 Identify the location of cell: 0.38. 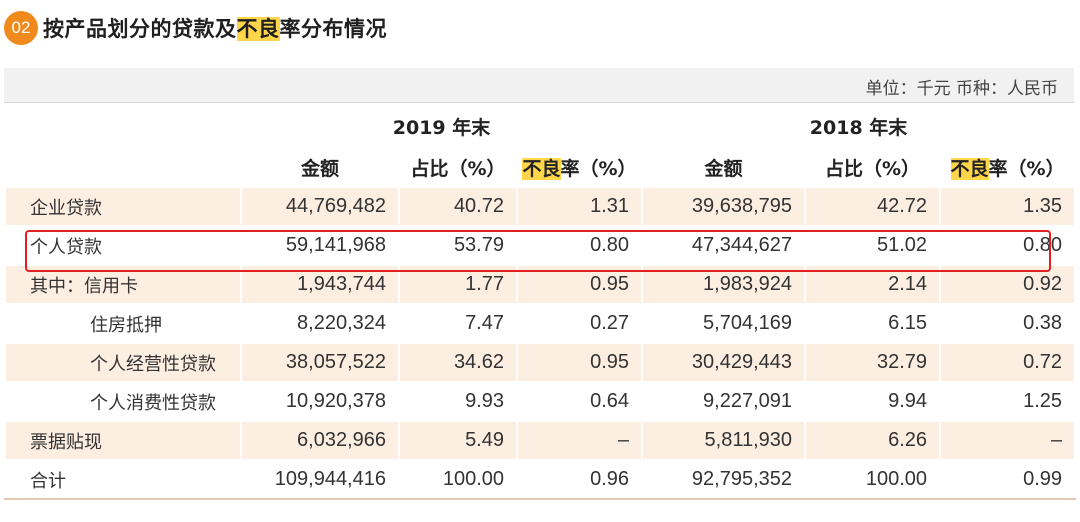
(1008, 323).